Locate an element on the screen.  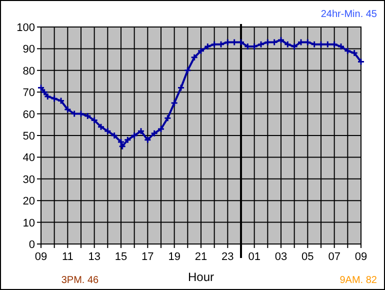
x-tick-label: 03 is located at coordinates (281, 257).